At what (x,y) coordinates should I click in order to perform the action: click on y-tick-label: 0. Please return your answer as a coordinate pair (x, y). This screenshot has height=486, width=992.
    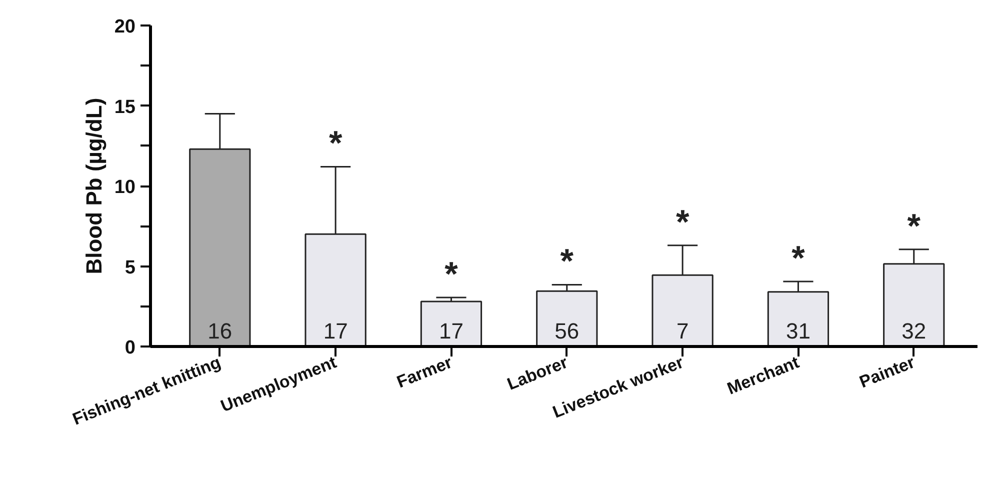
    Looking at the image, I should click on (130, 348).